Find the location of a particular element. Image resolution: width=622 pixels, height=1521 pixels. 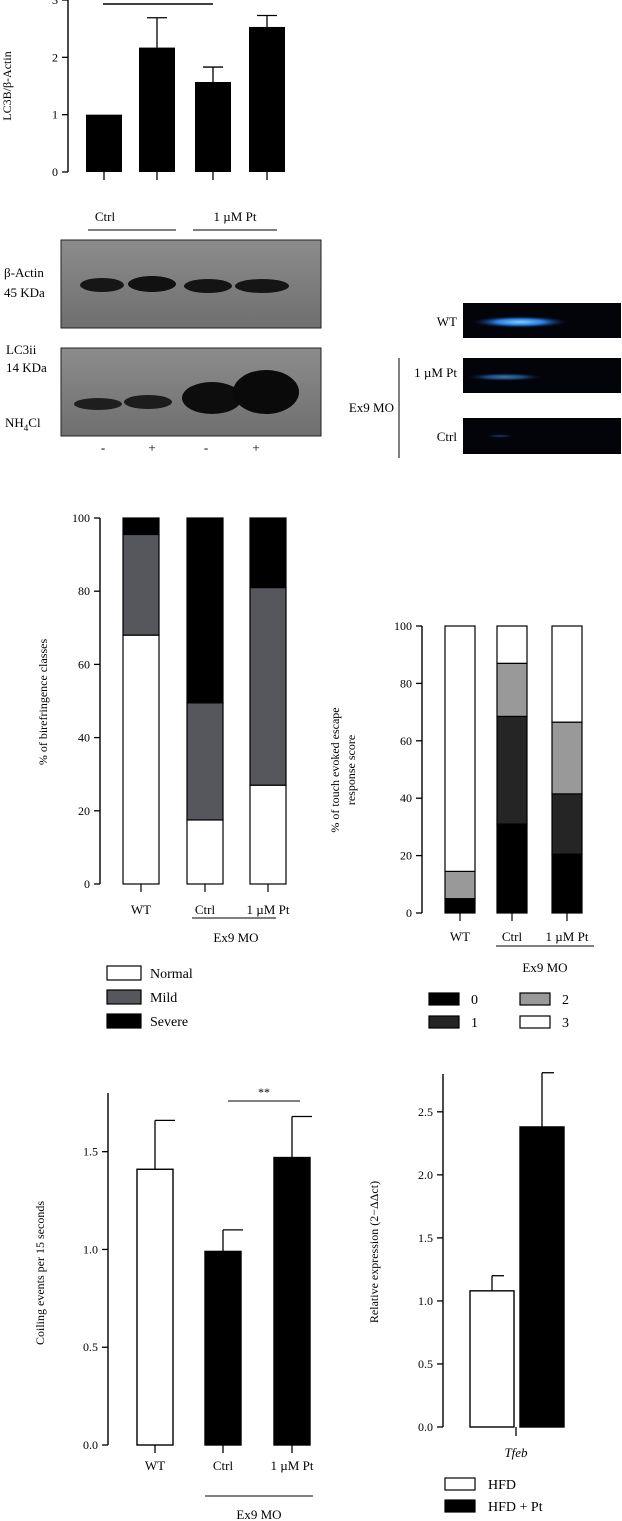

image-label-pt: 1 µM Pt is located at coordinates (435, 372).